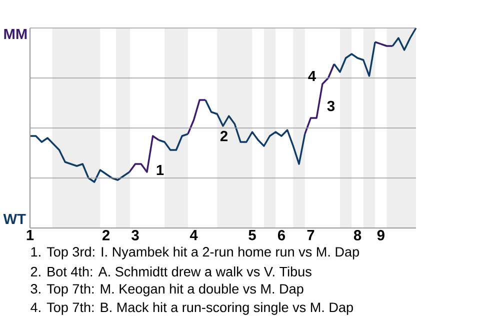  Describe the element at coordinates (30, 235) in the screenshot. I see `x-tick-label: 1` at that location.